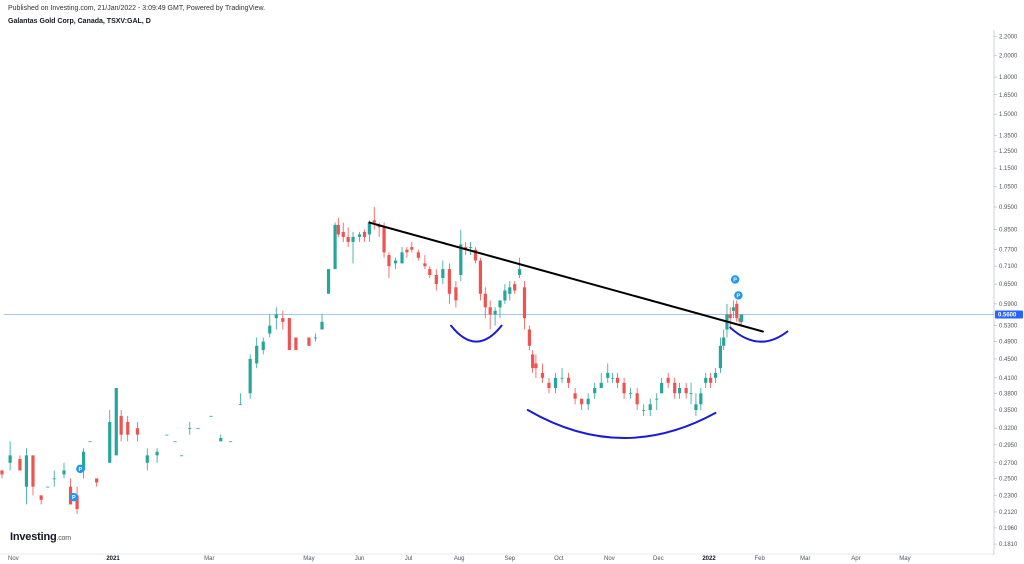 This screenshot has height=564, width=1024. Describe the element at coordinates (1008, 327) in the screenshot. I see `price-tick-label: 0.5300` at that location.